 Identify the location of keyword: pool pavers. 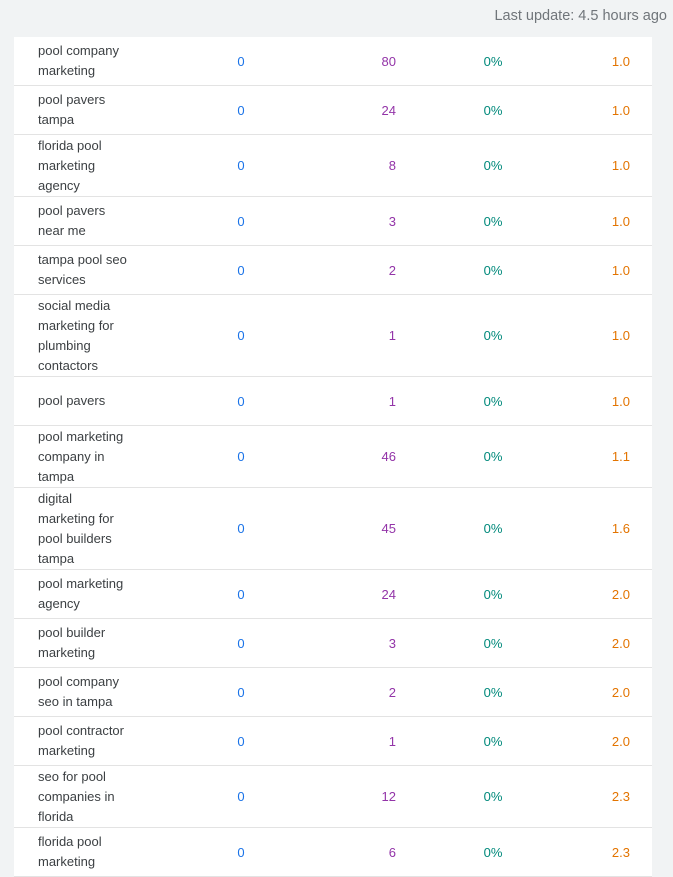
(72, 400).